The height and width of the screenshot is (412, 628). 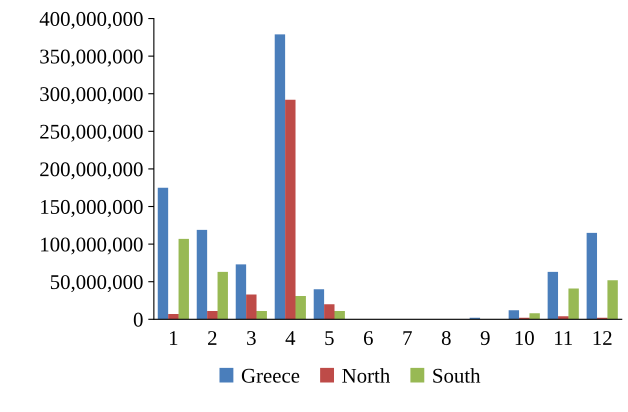 I want to click on y-tick-label: 50,000,000, so click(x=96, y=283).